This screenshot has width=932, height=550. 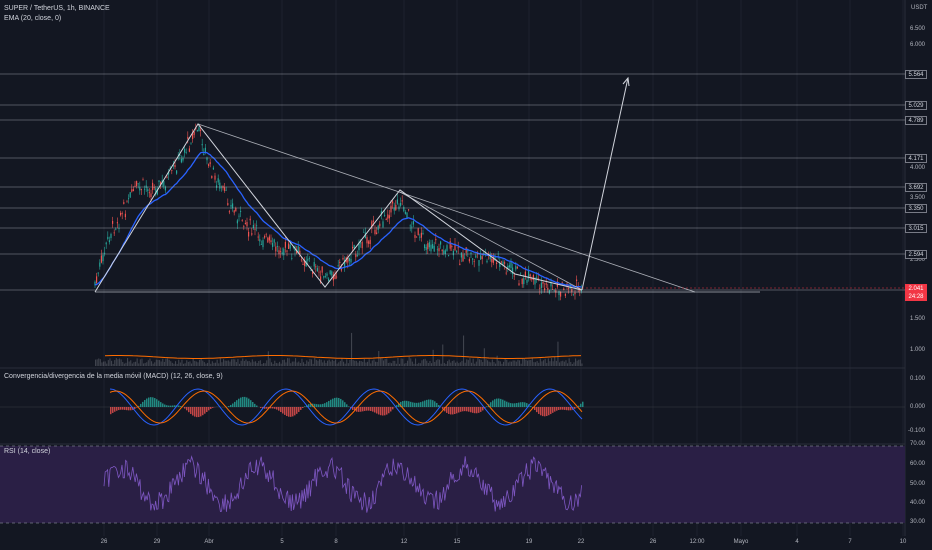 I want to click on symbol-title: SUPER / TetherUS, 1h, BINANCE, so click(x=57, y=8).